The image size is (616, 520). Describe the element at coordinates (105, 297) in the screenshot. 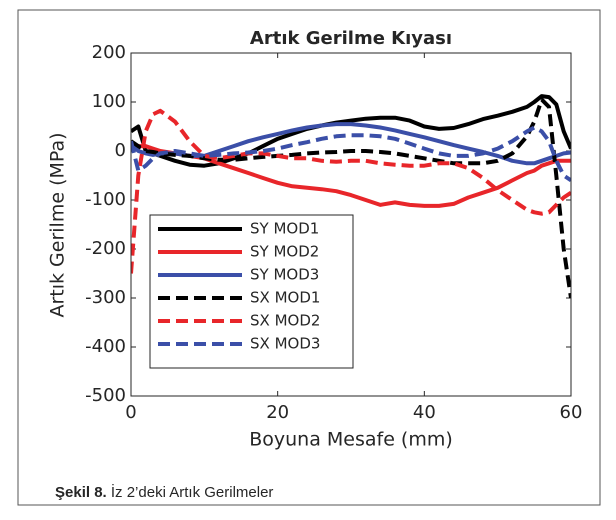

I see `y-tick-label: -300` at that location.